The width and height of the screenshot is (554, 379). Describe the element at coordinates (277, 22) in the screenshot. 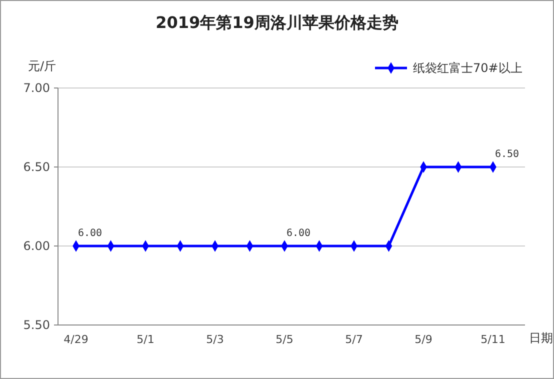

I see `chart-title: 2019年第19周洛川苹果价格走势` at that location.